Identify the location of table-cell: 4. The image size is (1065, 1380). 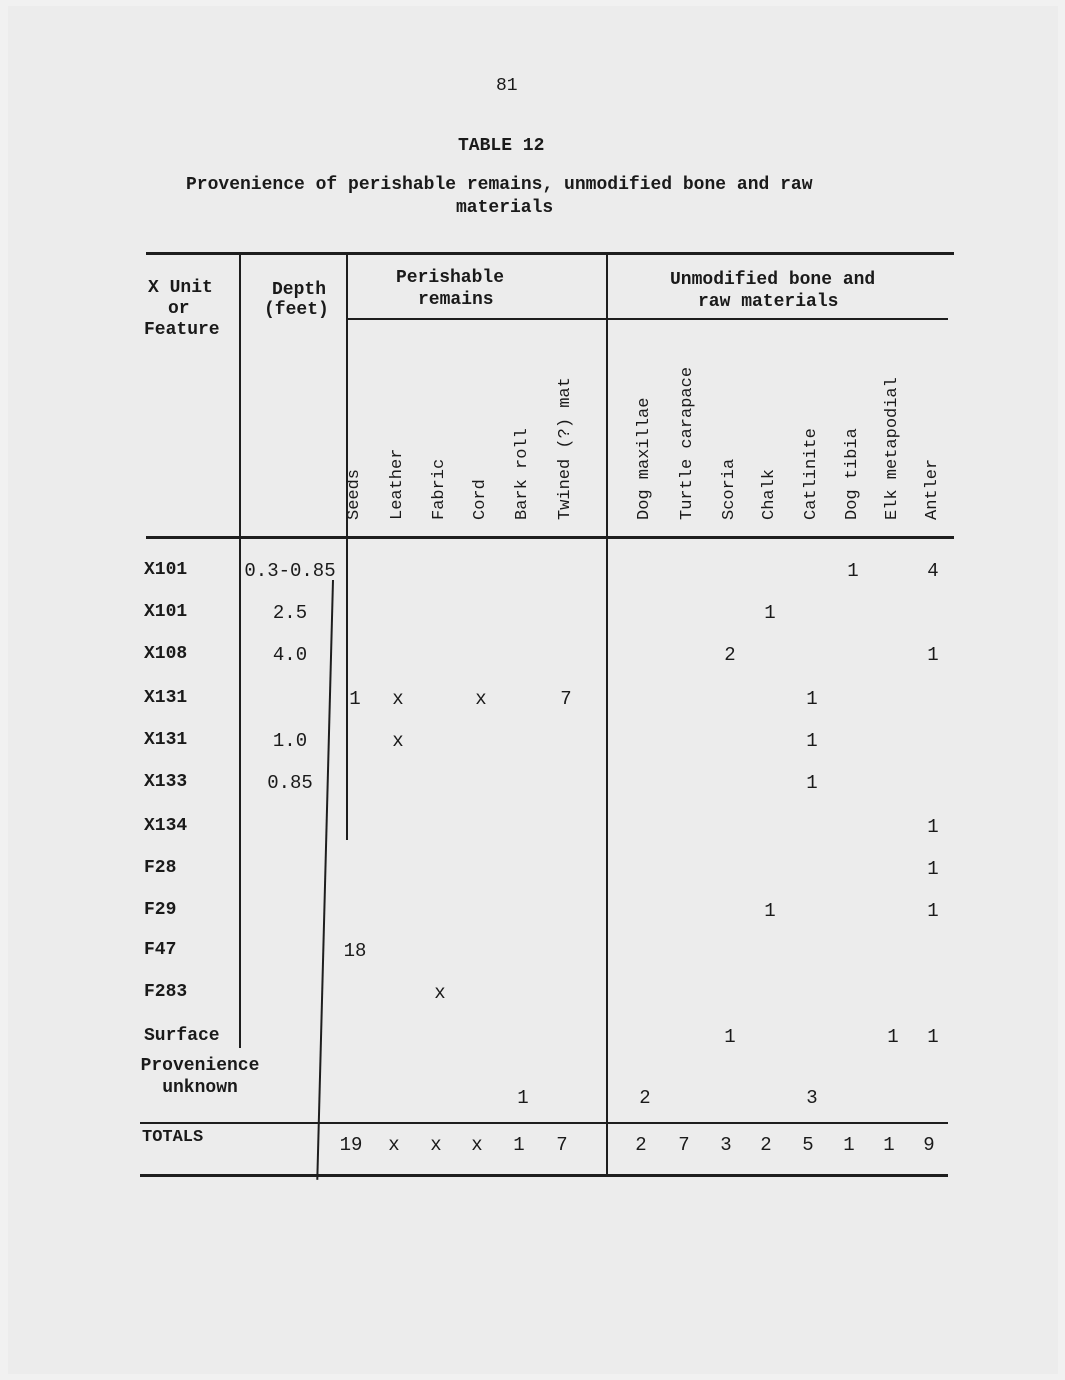
(933, 571).